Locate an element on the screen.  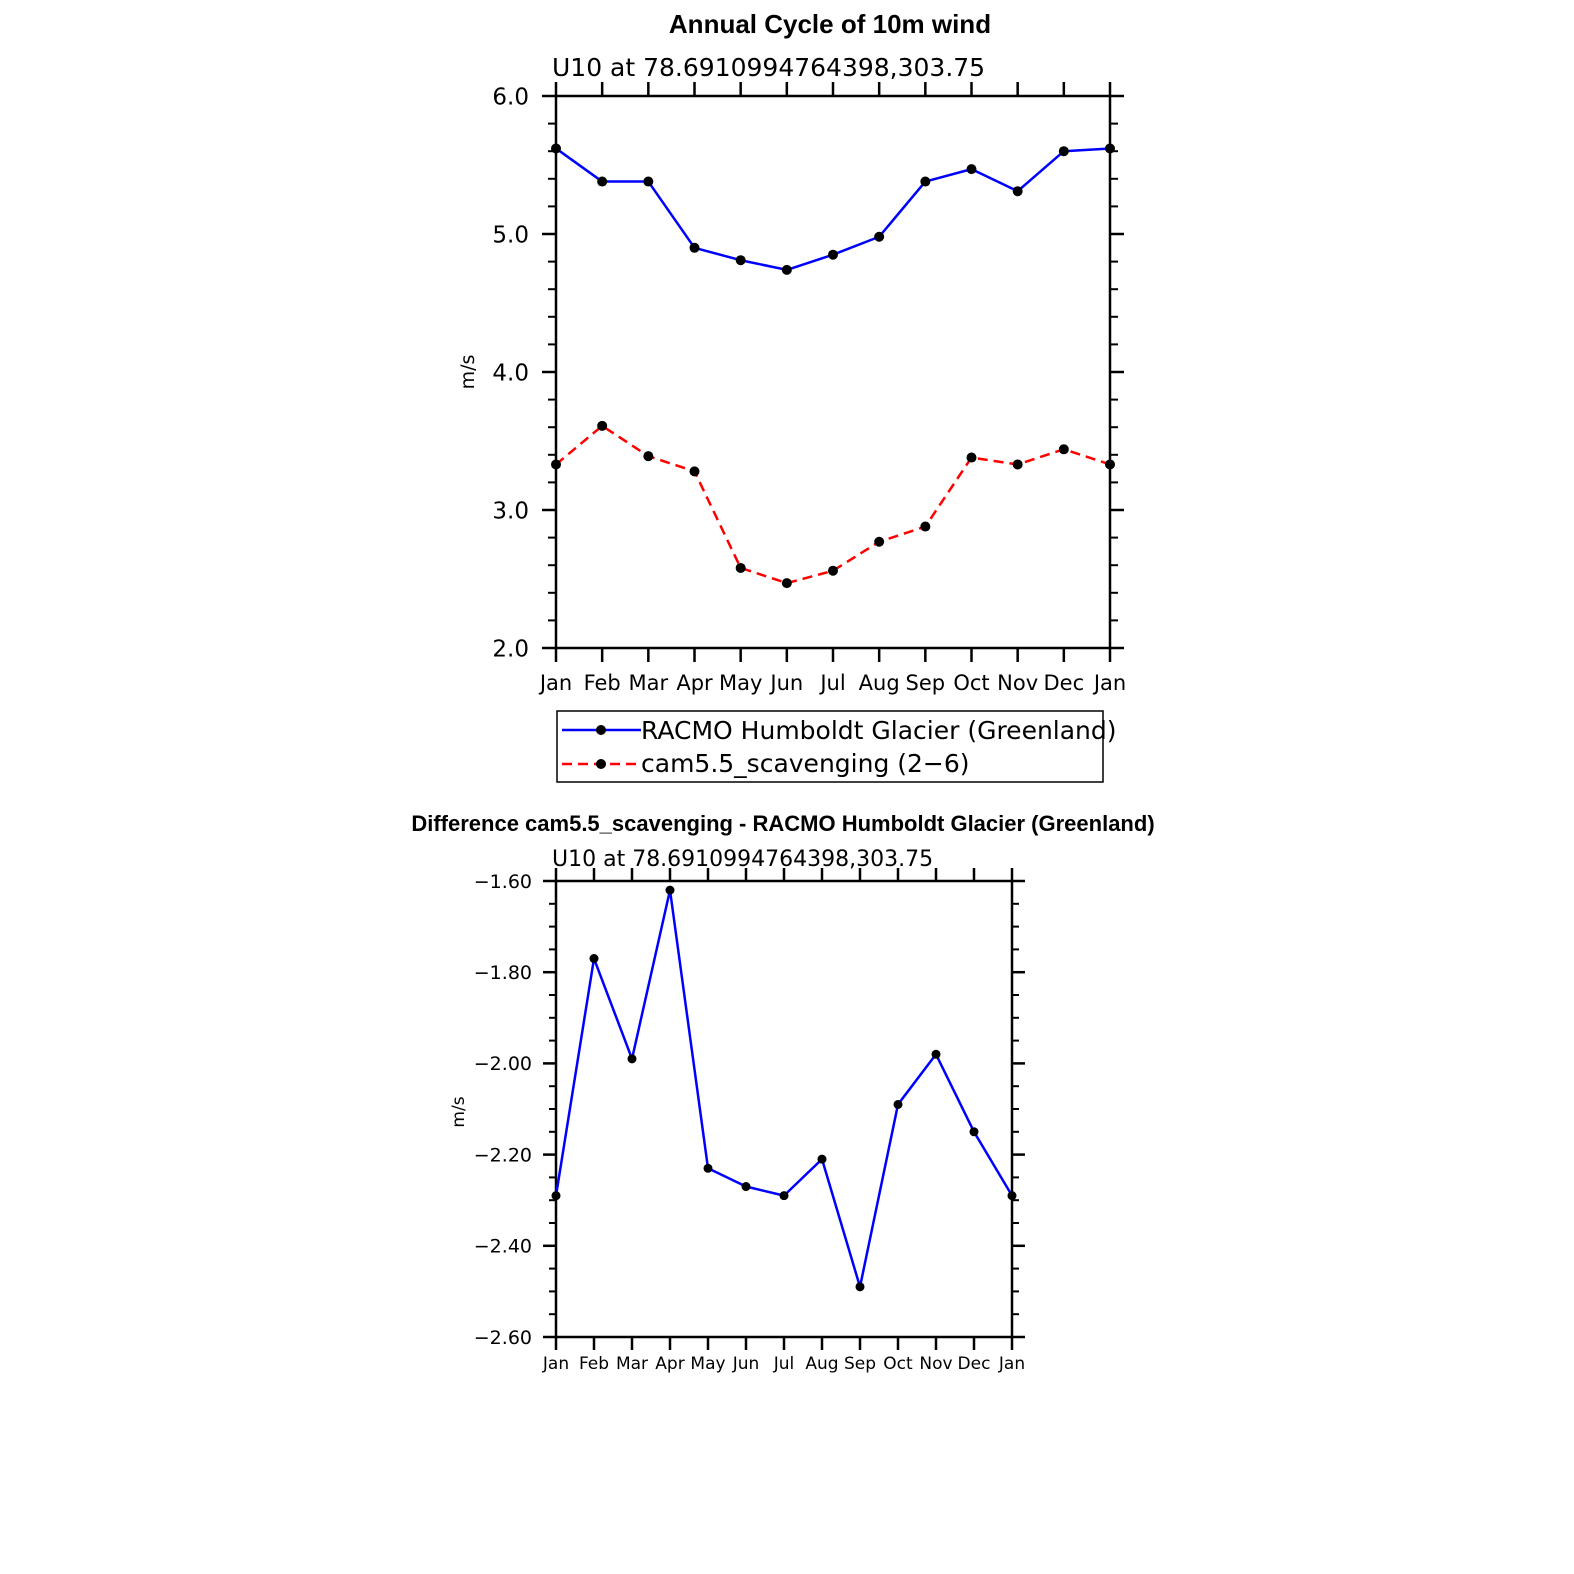
legend-label-racmo: RACMO Humboldt Glacier (Greenland) is located at coordinates (879, 730).